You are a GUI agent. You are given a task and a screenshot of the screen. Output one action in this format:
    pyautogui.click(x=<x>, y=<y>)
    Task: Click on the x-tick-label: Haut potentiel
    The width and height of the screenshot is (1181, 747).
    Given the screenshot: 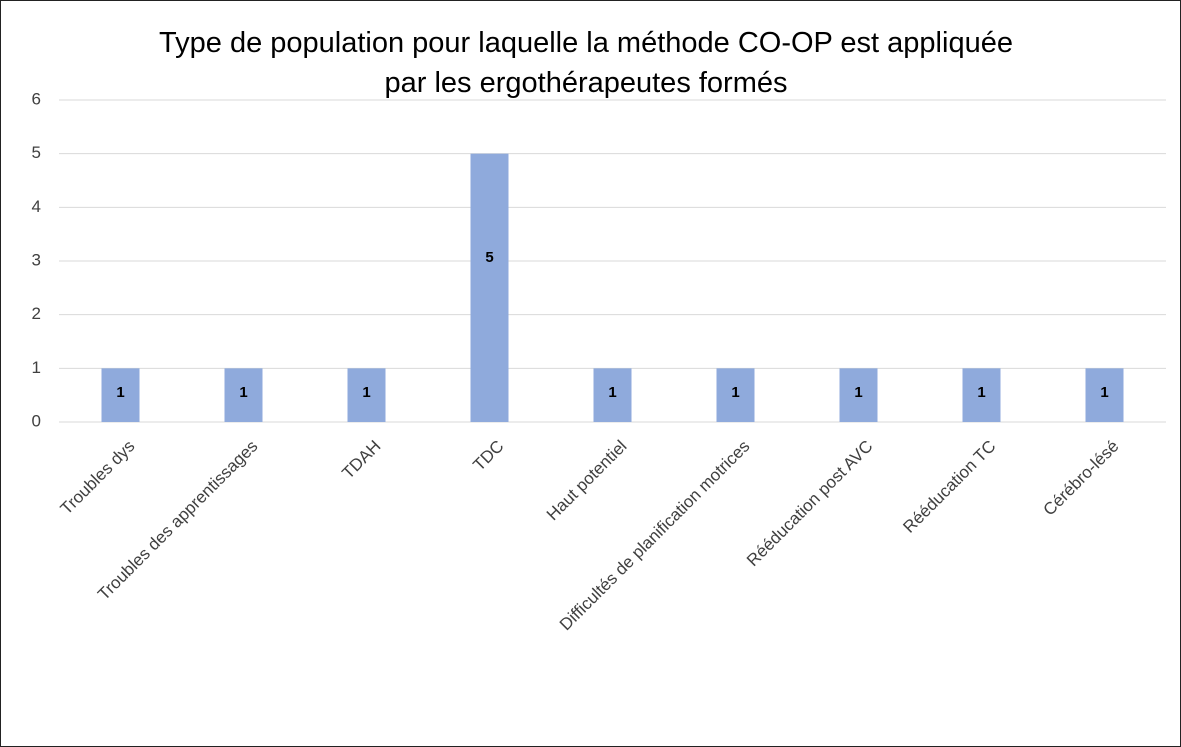 What is the action you would take?
    pyautogui.click(x=587, y=481)
    